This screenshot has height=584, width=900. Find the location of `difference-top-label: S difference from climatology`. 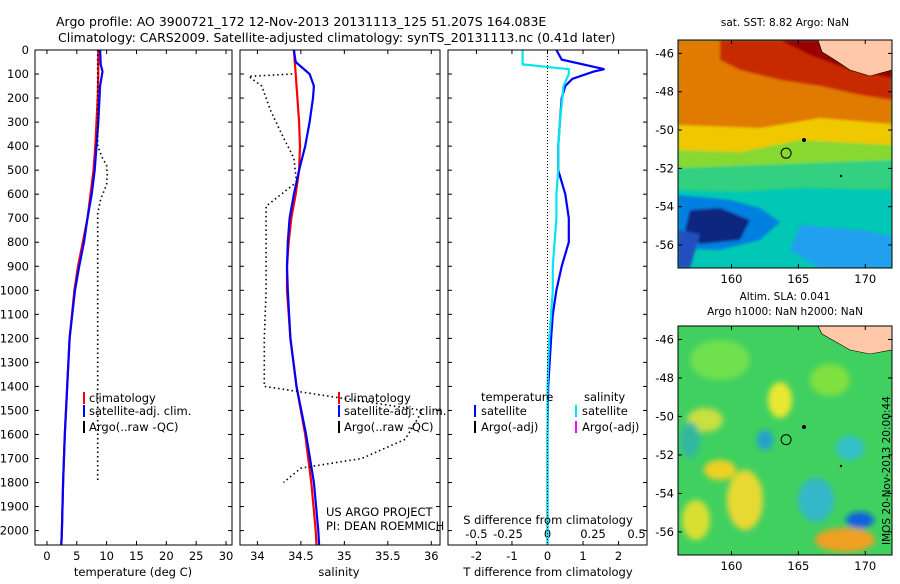

difference-top-label: S difference from climatology is located at coordinates (548, 520).